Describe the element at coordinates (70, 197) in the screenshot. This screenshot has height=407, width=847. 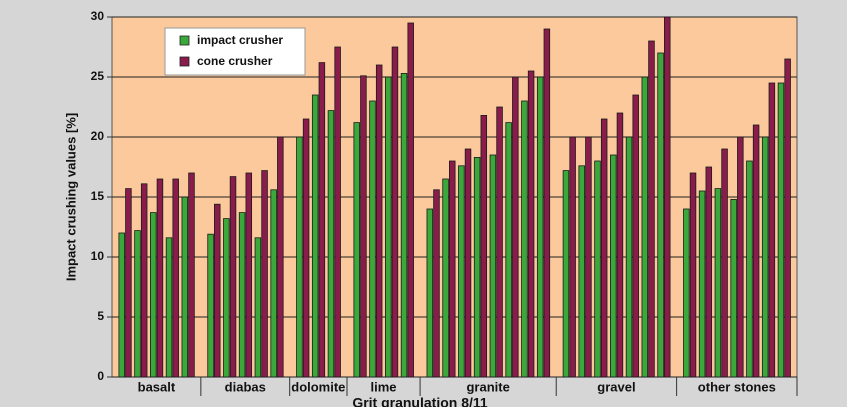
I see `y-axis-title: Impact crushing values [%]` at that location.